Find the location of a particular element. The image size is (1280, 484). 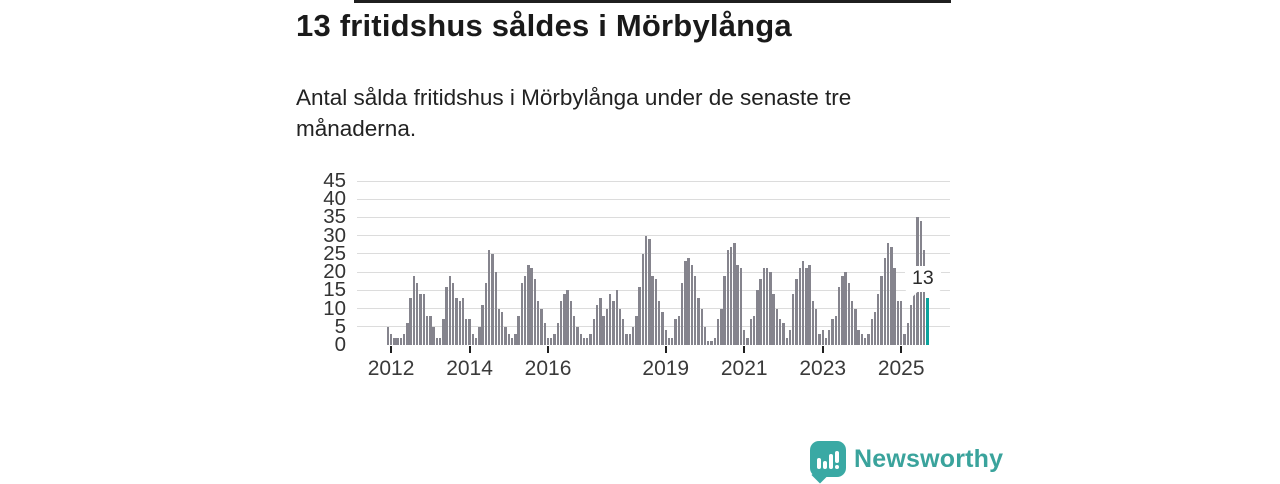

latest-value-label: 13 is located at coordinates (923, 279).